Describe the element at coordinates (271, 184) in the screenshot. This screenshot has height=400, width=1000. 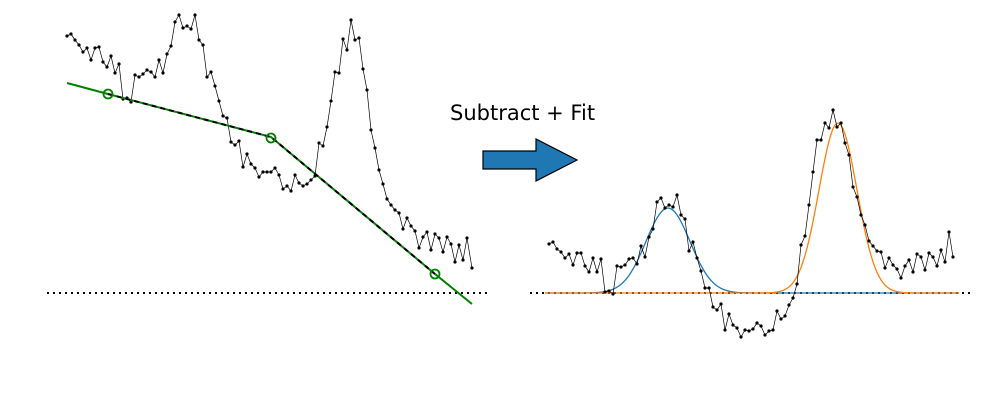
I see `baseline-dashed-overlay` at that location.